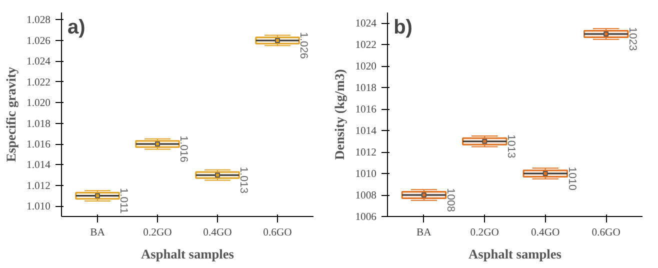 The width and height of the screenshot is (658, 268). What do you see at coordinates (365, 174) in the screenshot?
I see `y-tick-label: 1010` at bounding box center [365, 174].